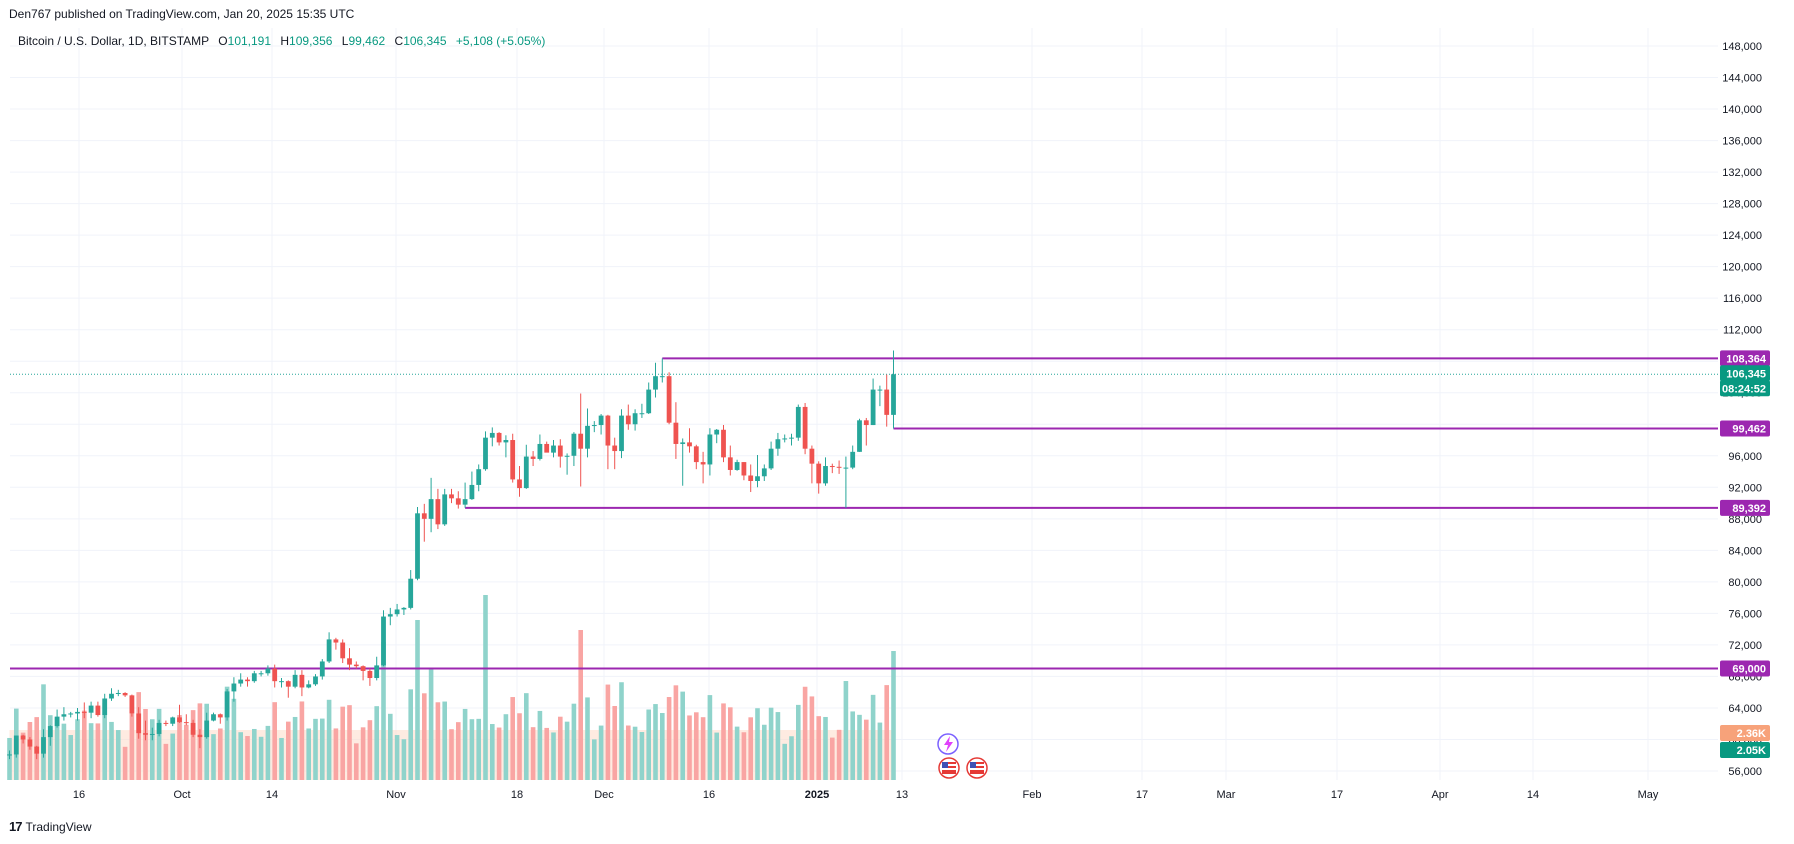 This screenshot has width=1794, height=844. I want to click on y-tick-label: 148,000, so click(1742, 47).